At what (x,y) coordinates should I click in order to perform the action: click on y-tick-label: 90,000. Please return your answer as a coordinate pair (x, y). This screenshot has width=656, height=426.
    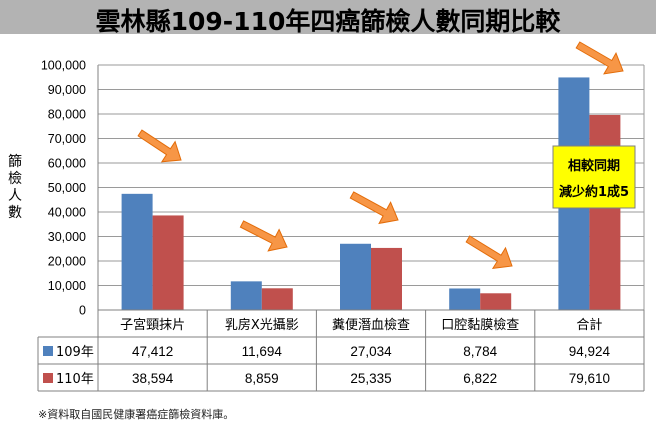
    Looking at the image, I should click on (67, 90).